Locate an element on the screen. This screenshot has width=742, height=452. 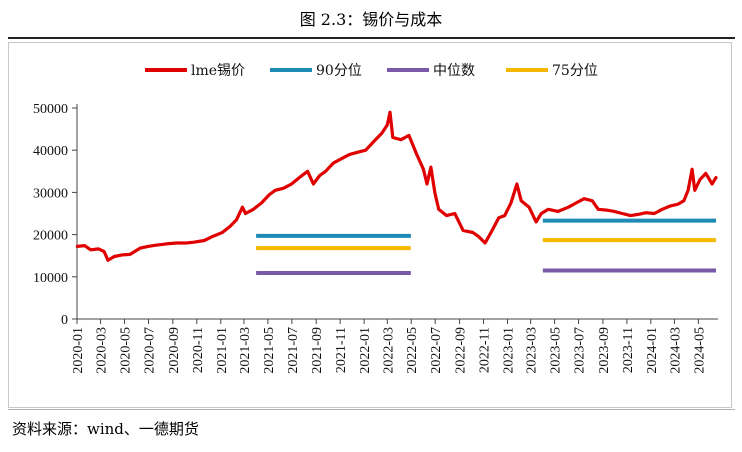
x-tick-label: 2020-03 is located at coordinates (102, 350).